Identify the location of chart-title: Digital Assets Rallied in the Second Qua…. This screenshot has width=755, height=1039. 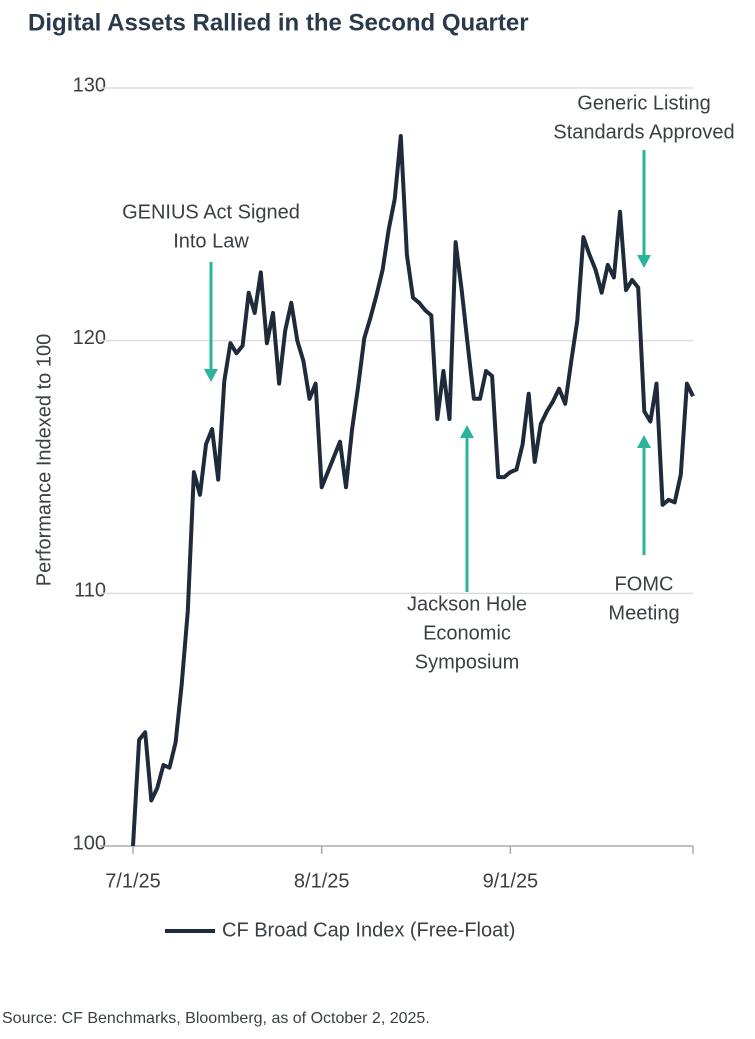
(278, 22).